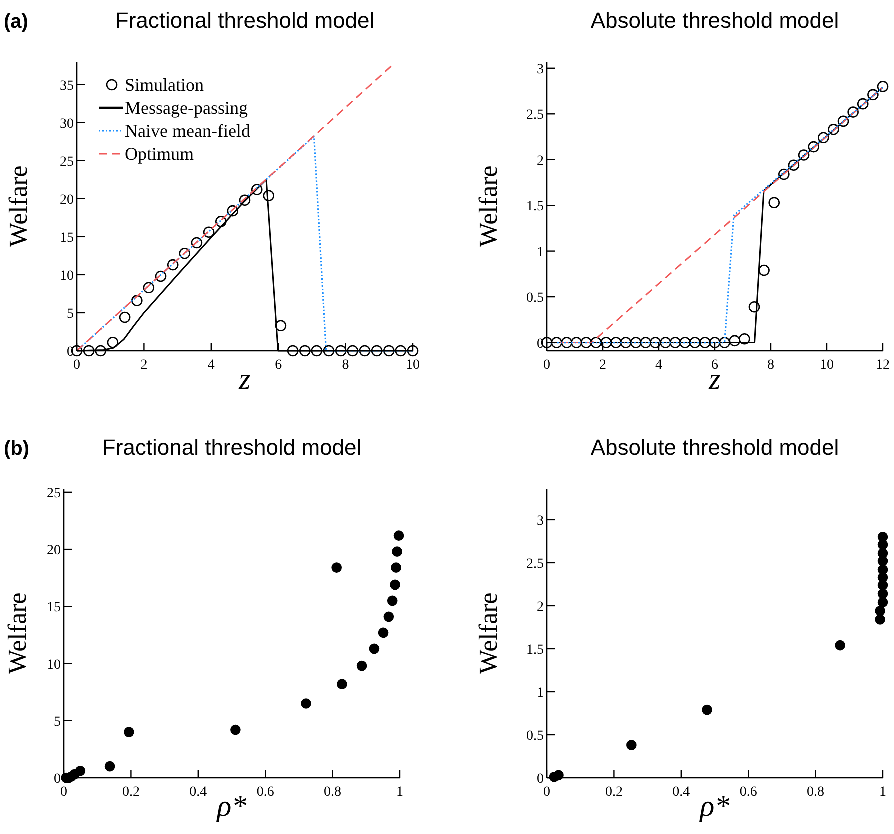 The height and width of the screenshot is (834, 894). Describe the element at coordinates (164, 85) in the screenshot. I see `legend-label: Simulation` at that location.